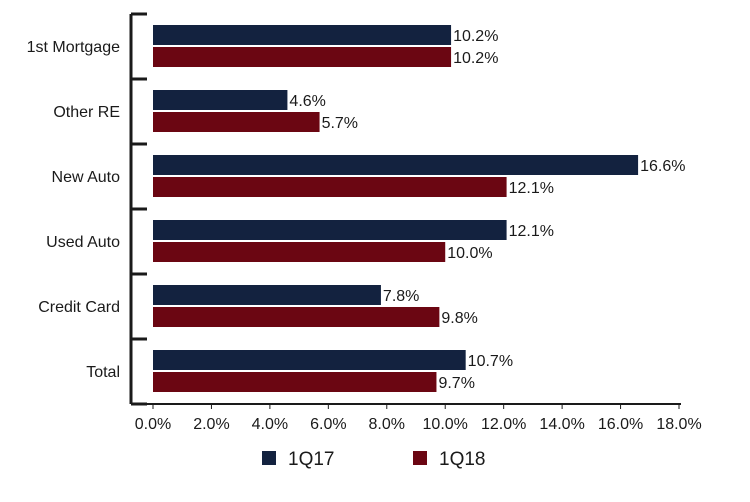  Describe the element at coordinates (211, 424) in the screenshot. I see `x-tick-label: 2.0%` at that location.